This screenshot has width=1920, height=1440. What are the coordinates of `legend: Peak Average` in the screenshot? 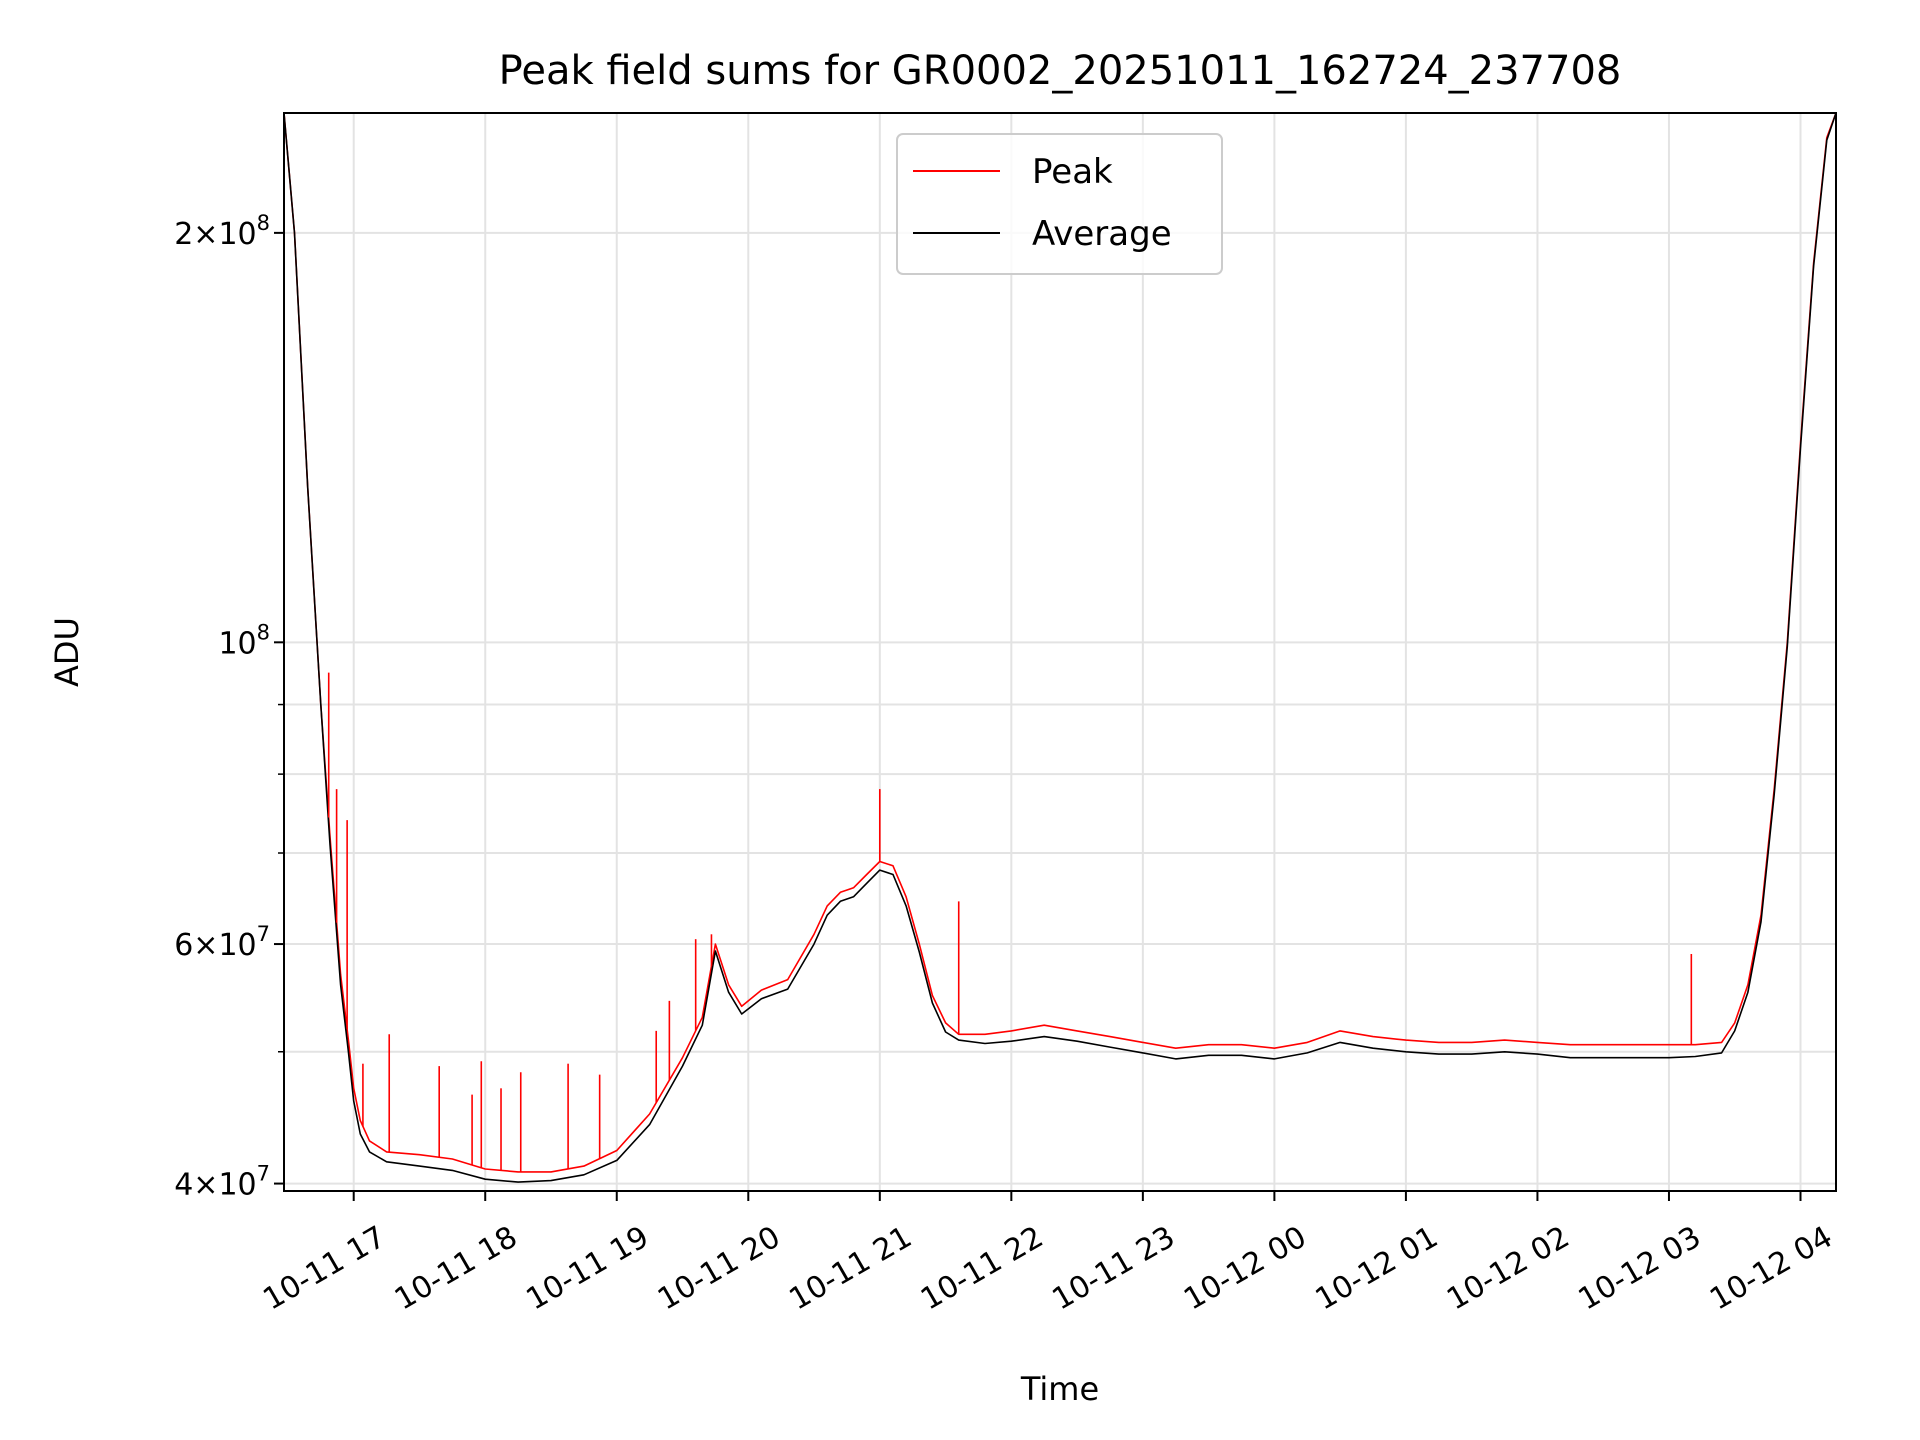 It's located at (1059, 204).